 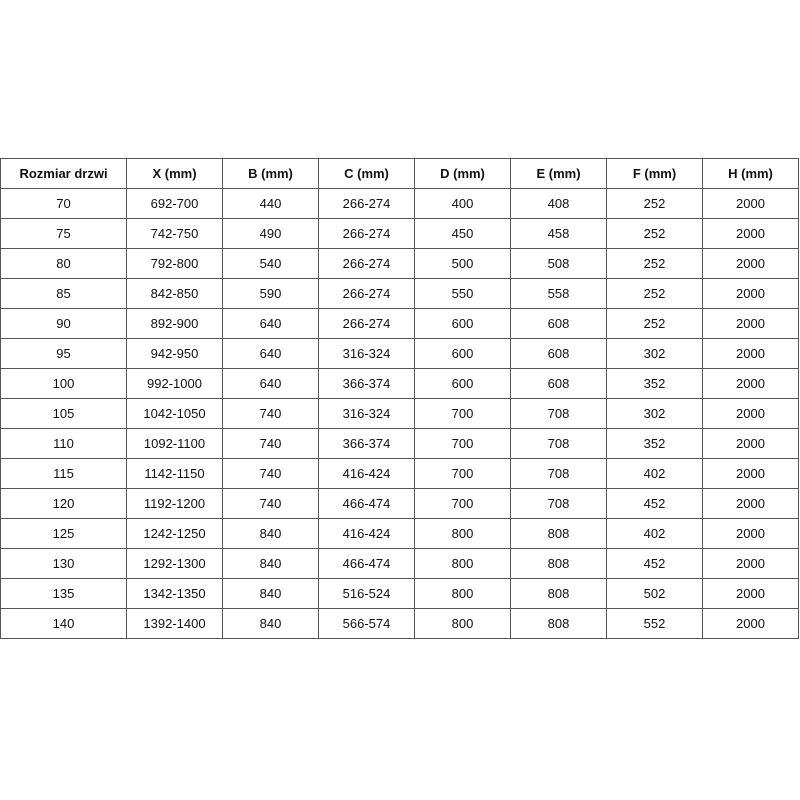 I want to click on table-cell: 742-750, so click(x=174, y=233).